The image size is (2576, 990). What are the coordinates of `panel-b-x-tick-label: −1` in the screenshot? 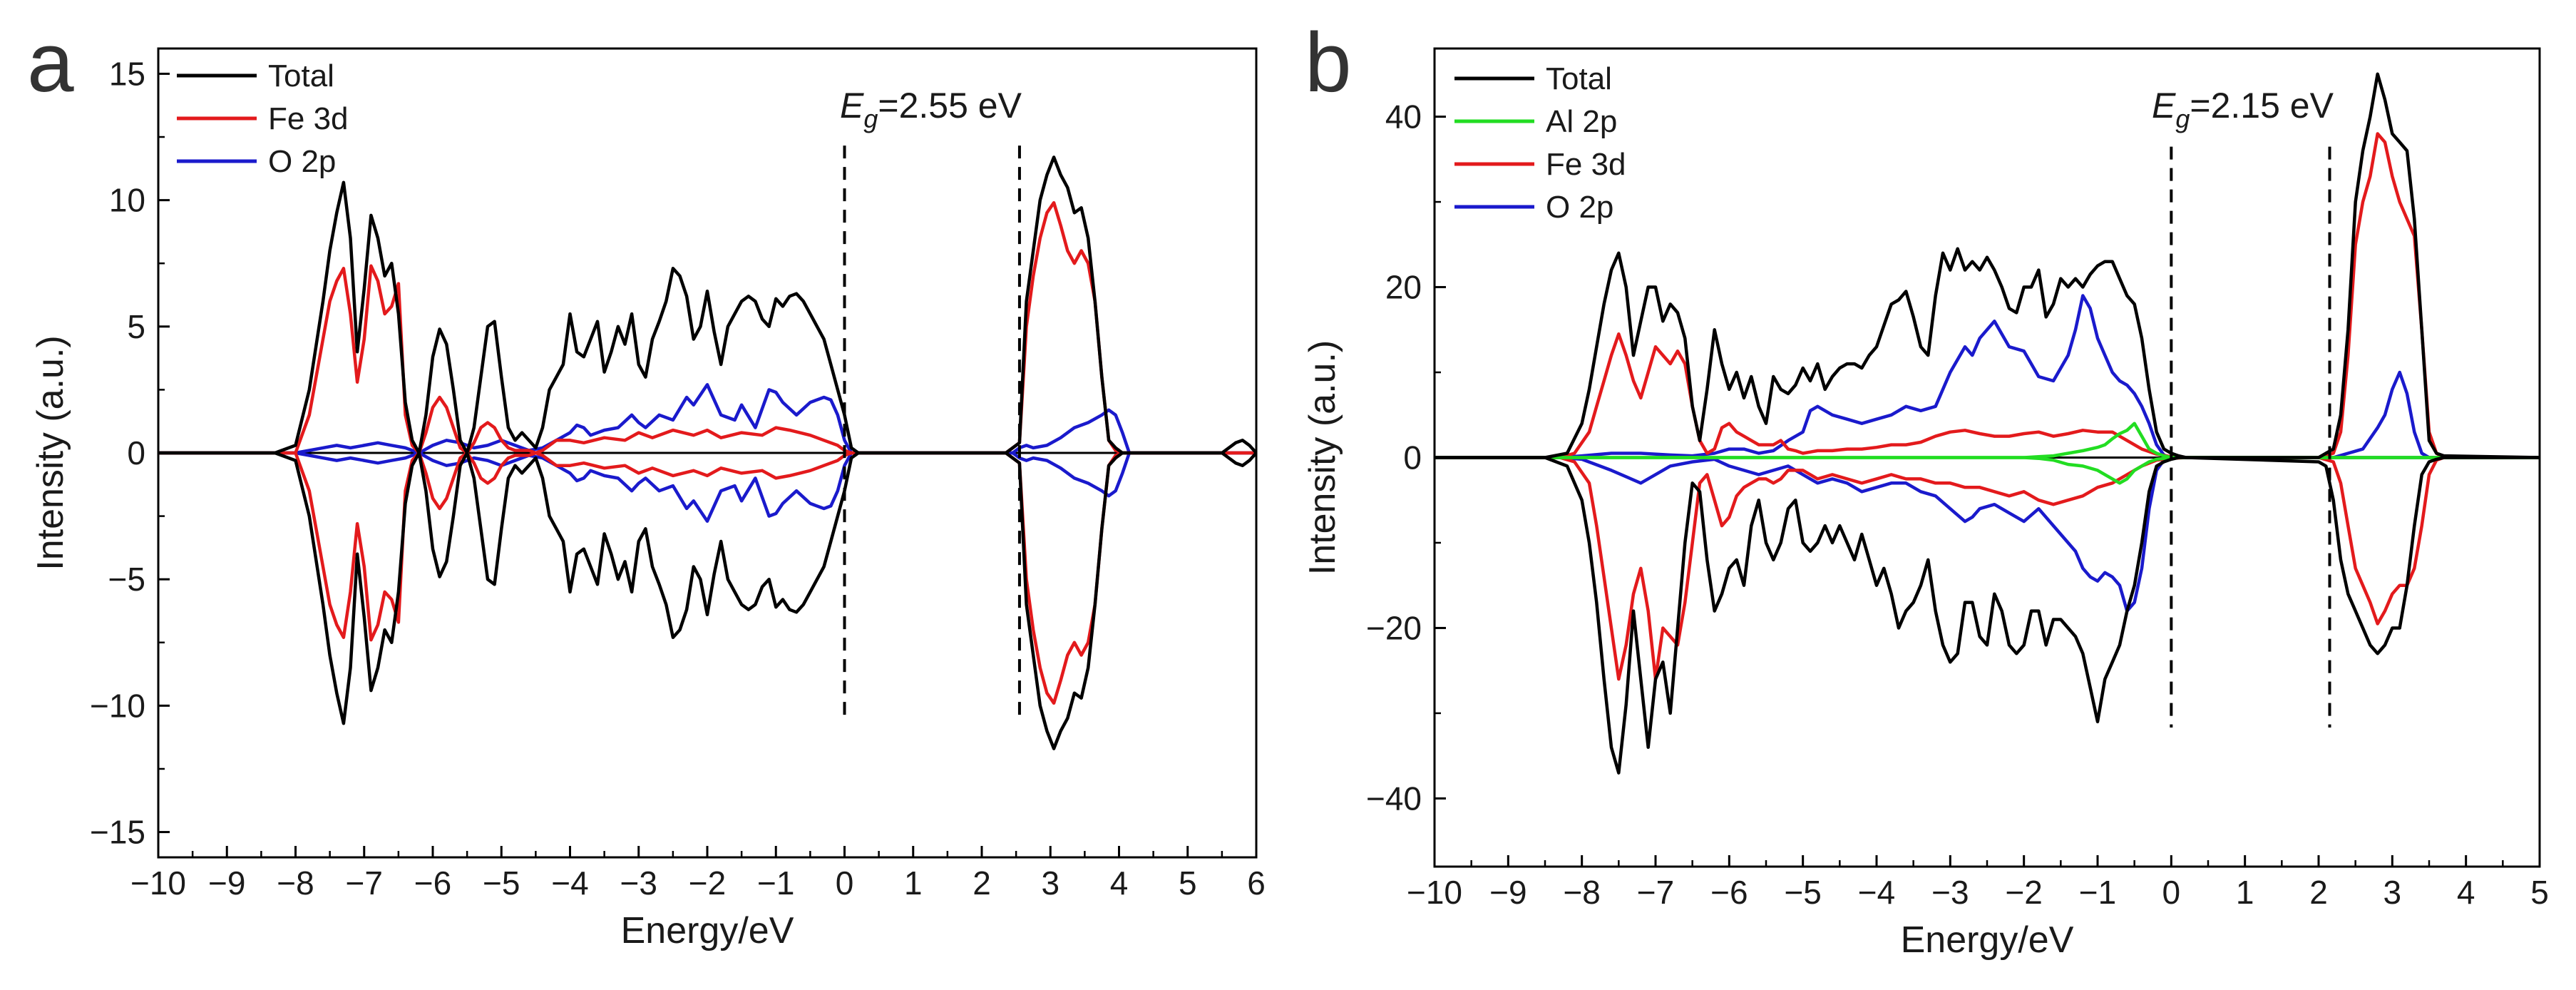 It's located at (2097, 892).